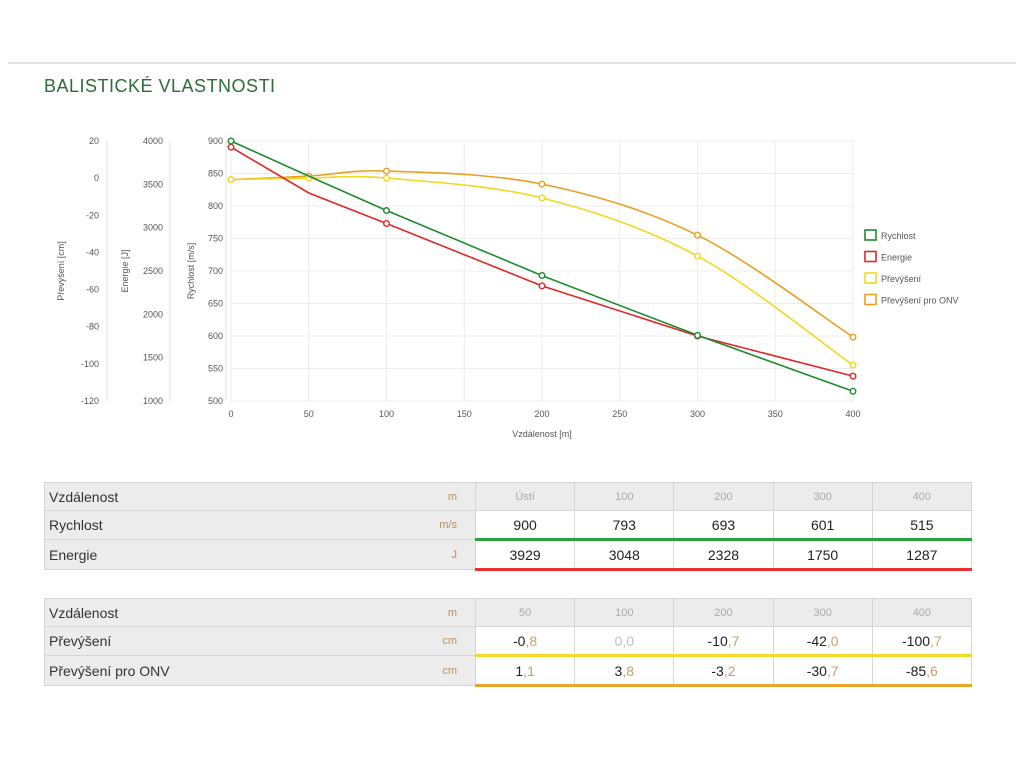 This screenshot has height=768, width=1024. What do you see at coordinates (541, 414) in the screenshot?
I see `x-tick-label: 200` at bounding box center [541, 414].